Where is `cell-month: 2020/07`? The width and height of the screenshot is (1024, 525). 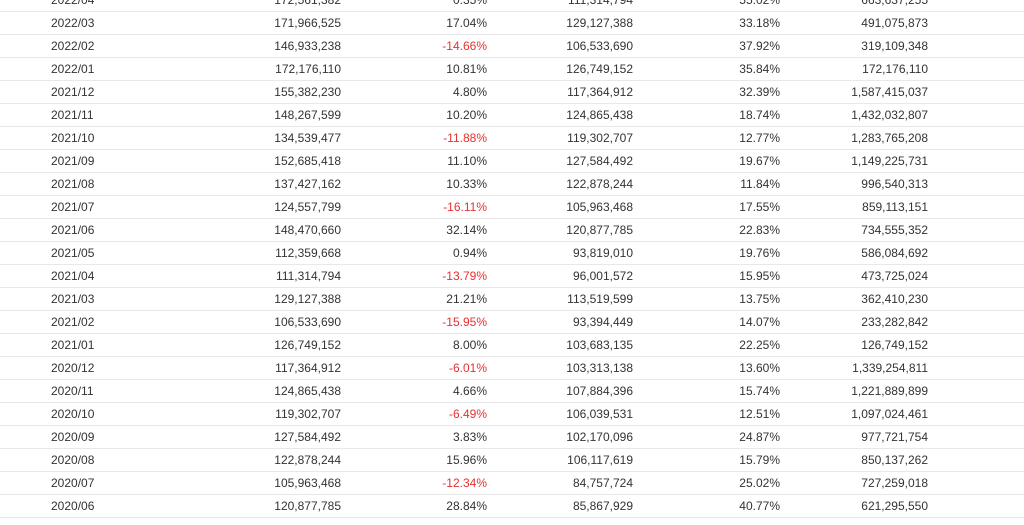 cell-month: 2020/07 is located at coordinates (100, 483).